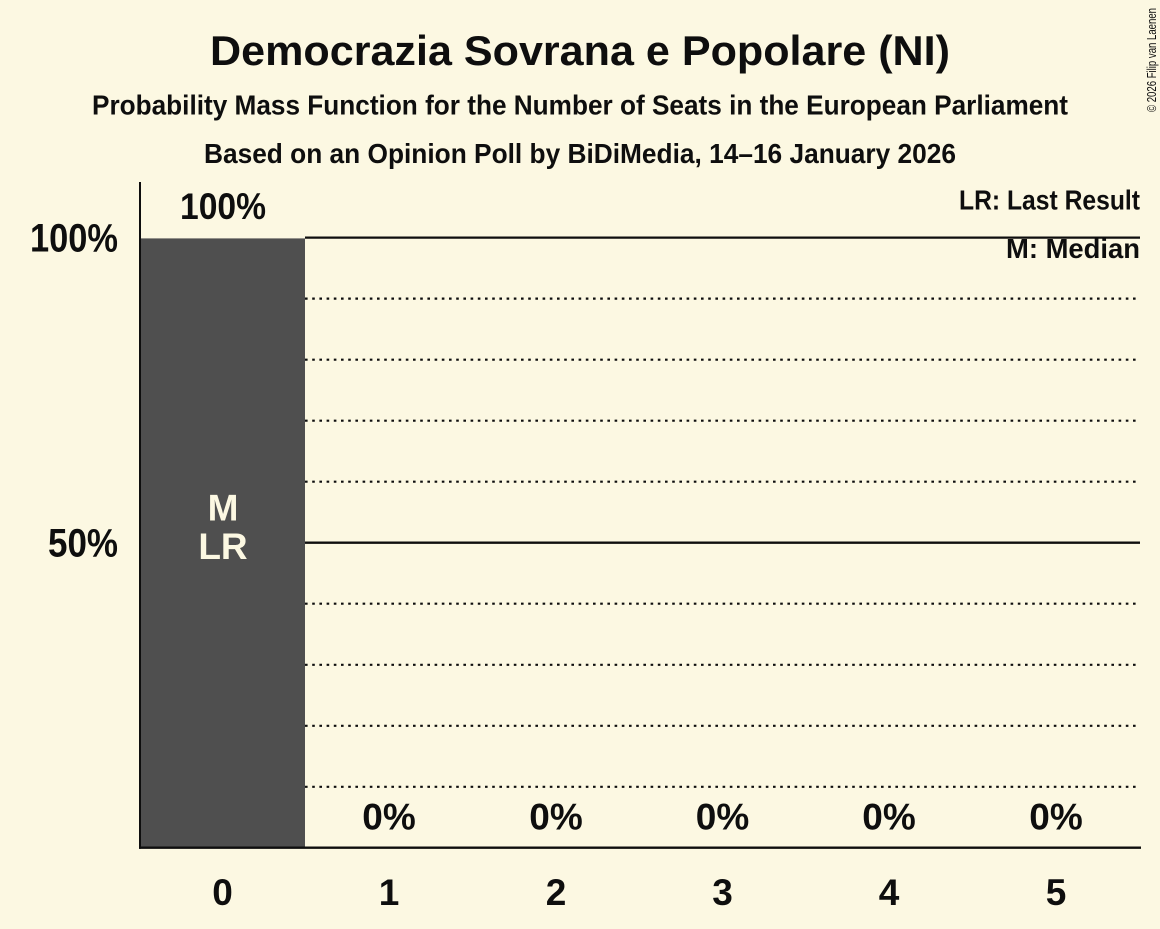 This screenshot has width=1160, height=929. I want to click on svg-text: 0, so click(222, 892).